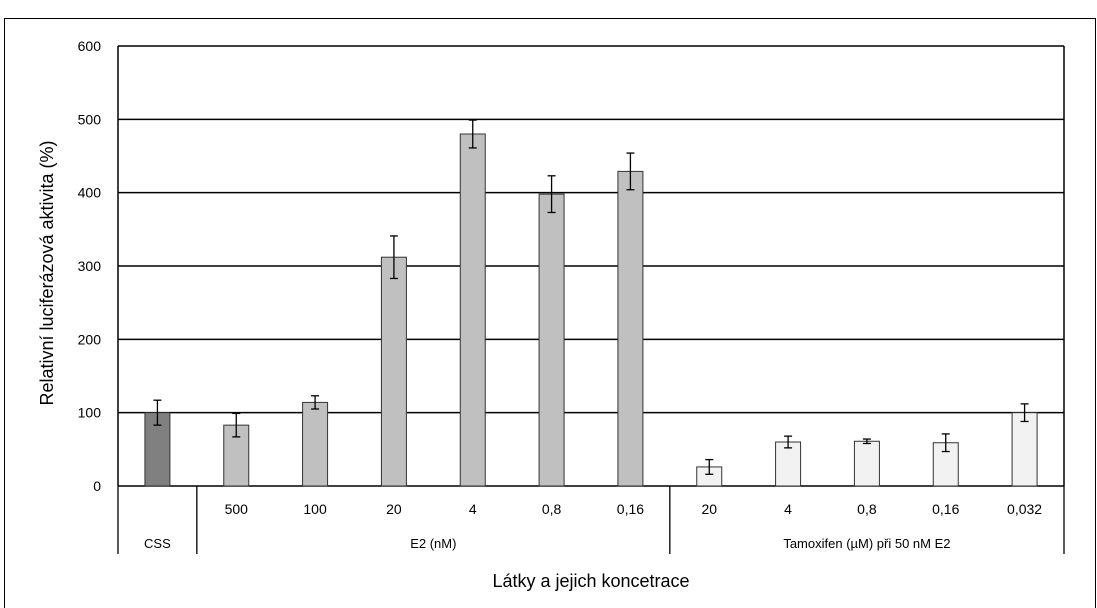  I want to click on y-tick-label: 0, so click(97, 486).